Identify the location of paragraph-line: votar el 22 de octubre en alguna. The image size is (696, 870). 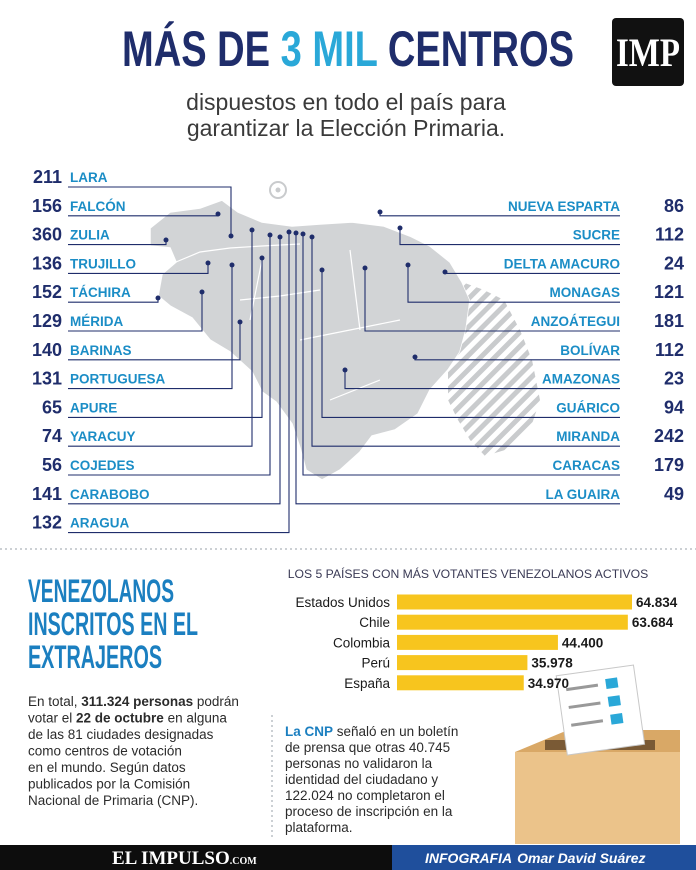
(127, 718).